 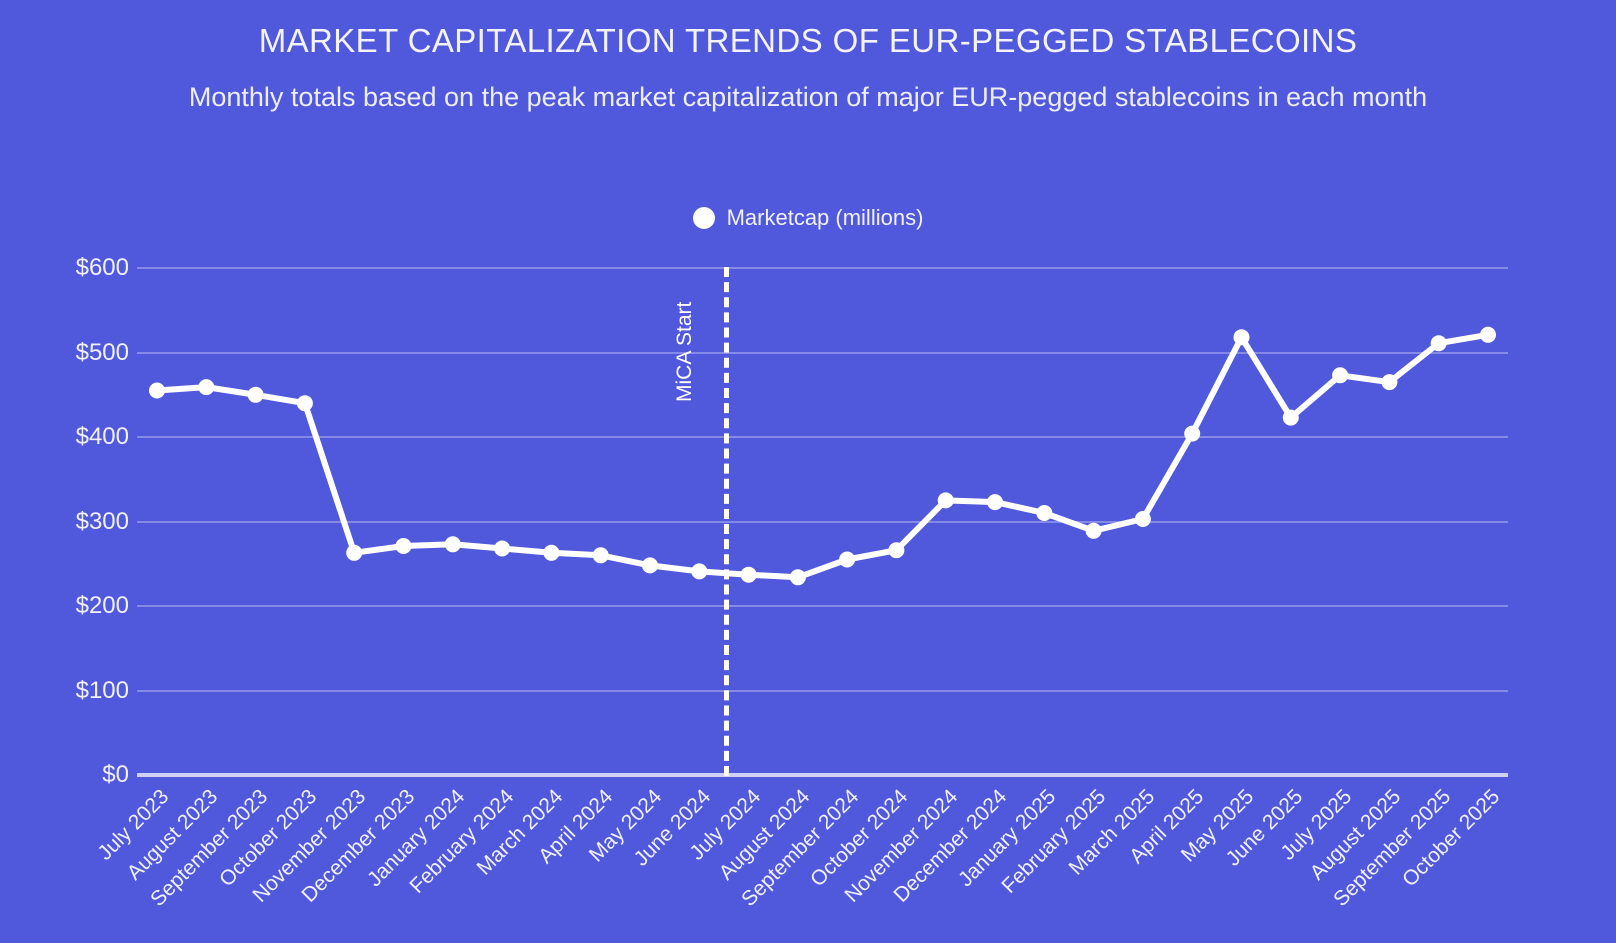 What do you see at coordinates (102, 436) in the screenshot?
I see `y-axis-tick-label: $400` at bounding box center [102, 436].